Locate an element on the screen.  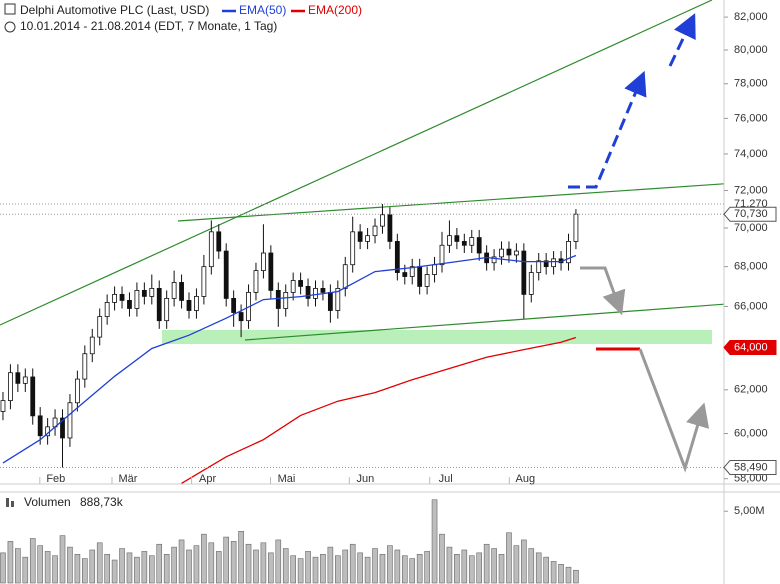
price-label: 64,000 is located at coordinates (751, 347).